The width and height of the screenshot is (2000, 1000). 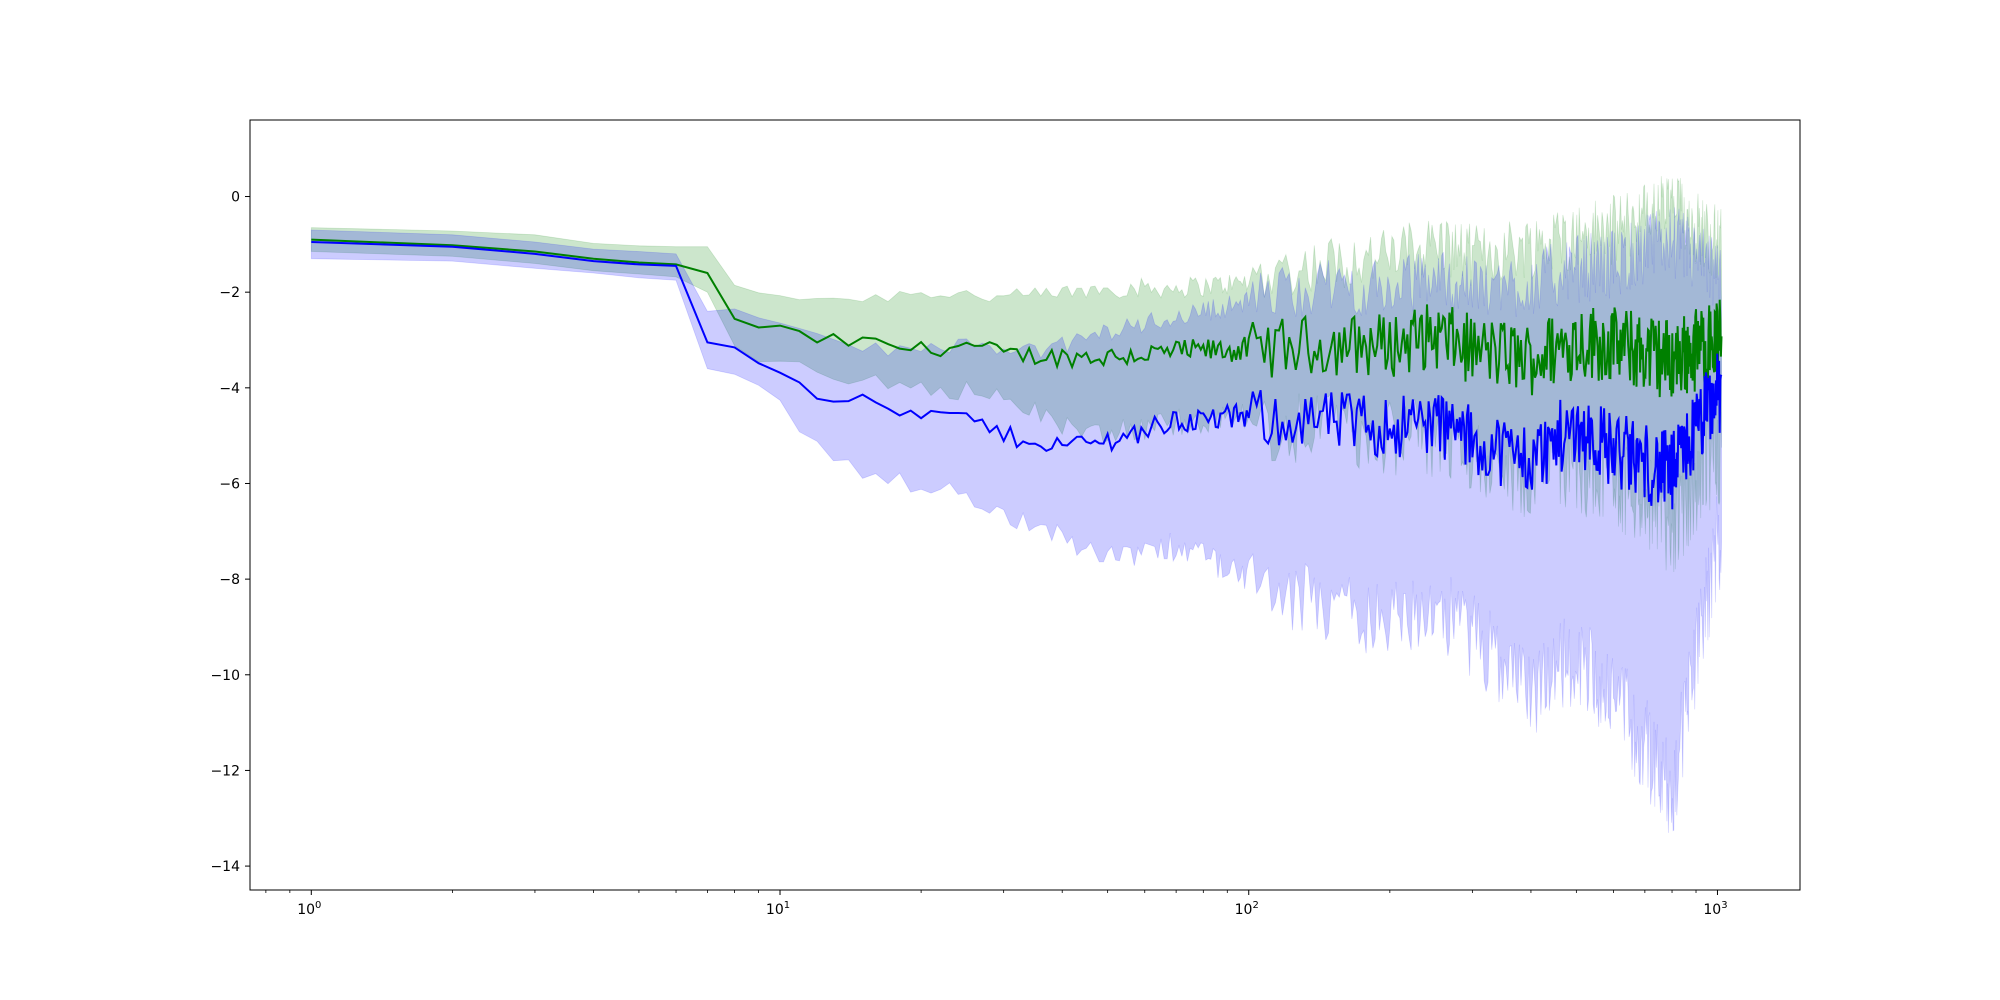 What do you see at coordinates (229, 580) in the screenshot?
I see `y-tick-label: −8` at bounding box center [229, 580].